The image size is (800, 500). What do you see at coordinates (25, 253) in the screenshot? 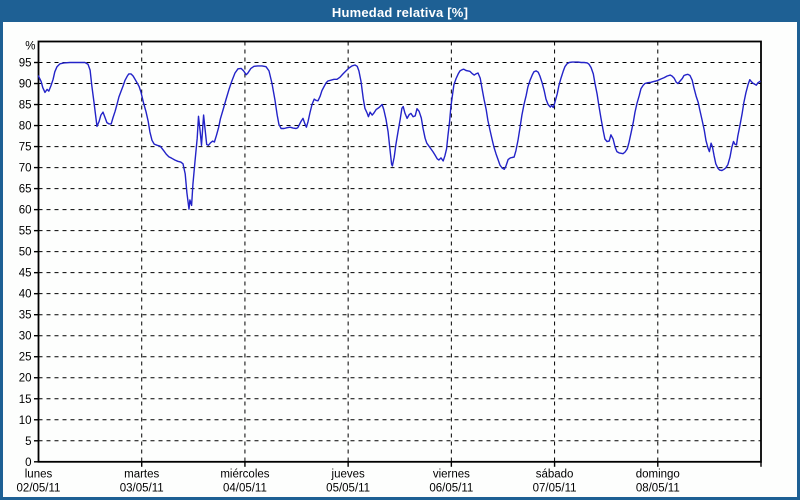
I see `y-tick-label: 50` at bounding box center [25, 253].